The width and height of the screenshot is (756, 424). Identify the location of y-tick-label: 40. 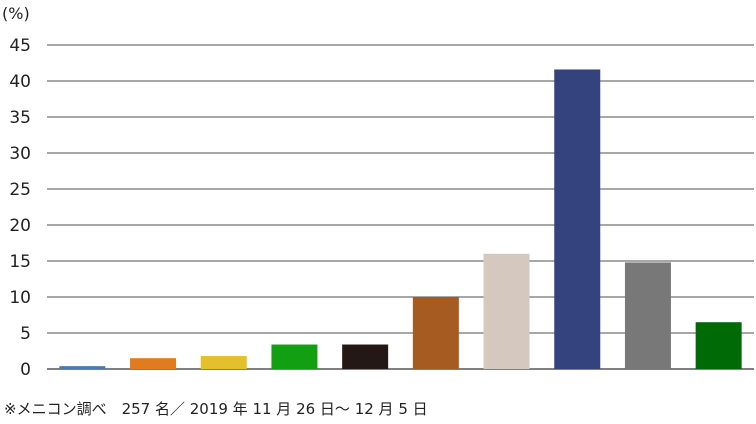
(20, 82).